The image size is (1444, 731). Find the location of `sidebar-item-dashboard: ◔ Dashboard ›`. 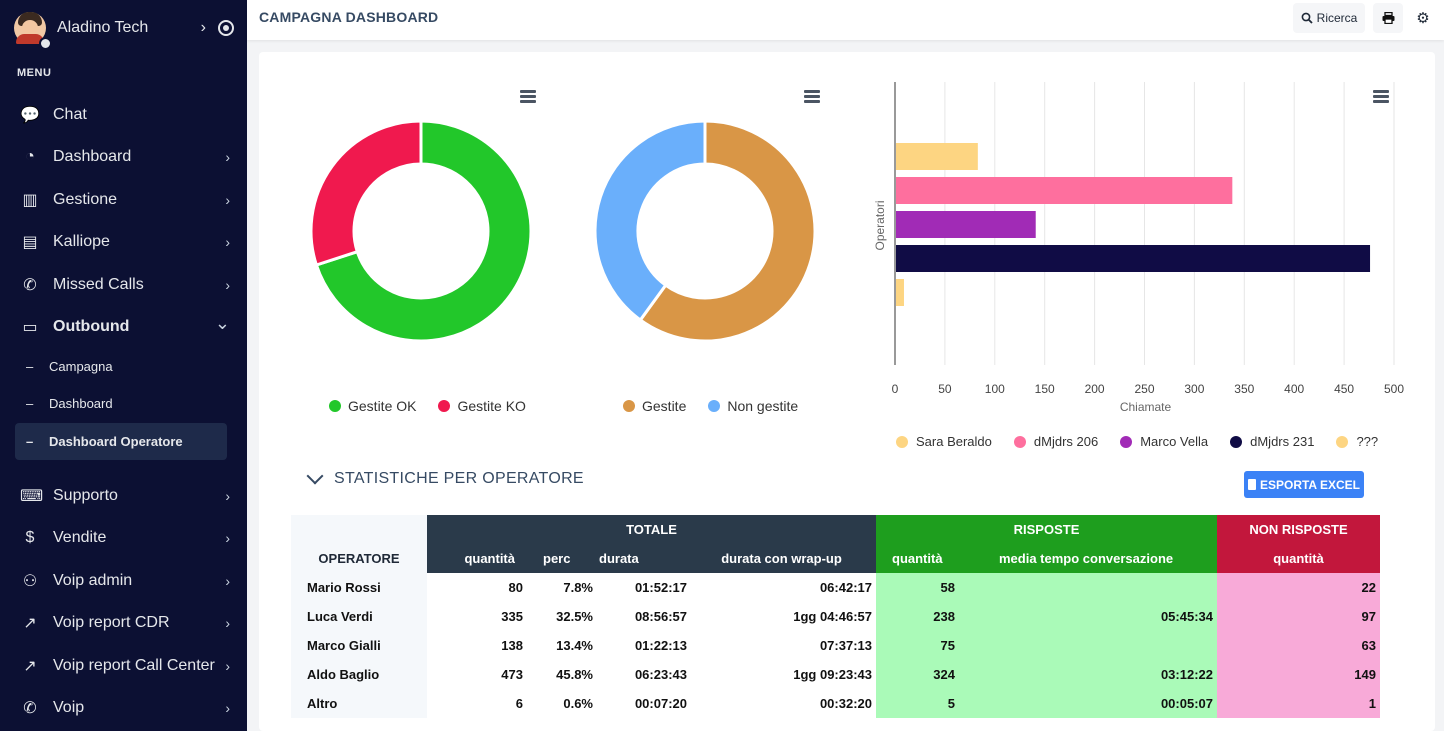

sidebar-item-dashboard: ◔ Dashboard › is located at coordinates (125, 157).